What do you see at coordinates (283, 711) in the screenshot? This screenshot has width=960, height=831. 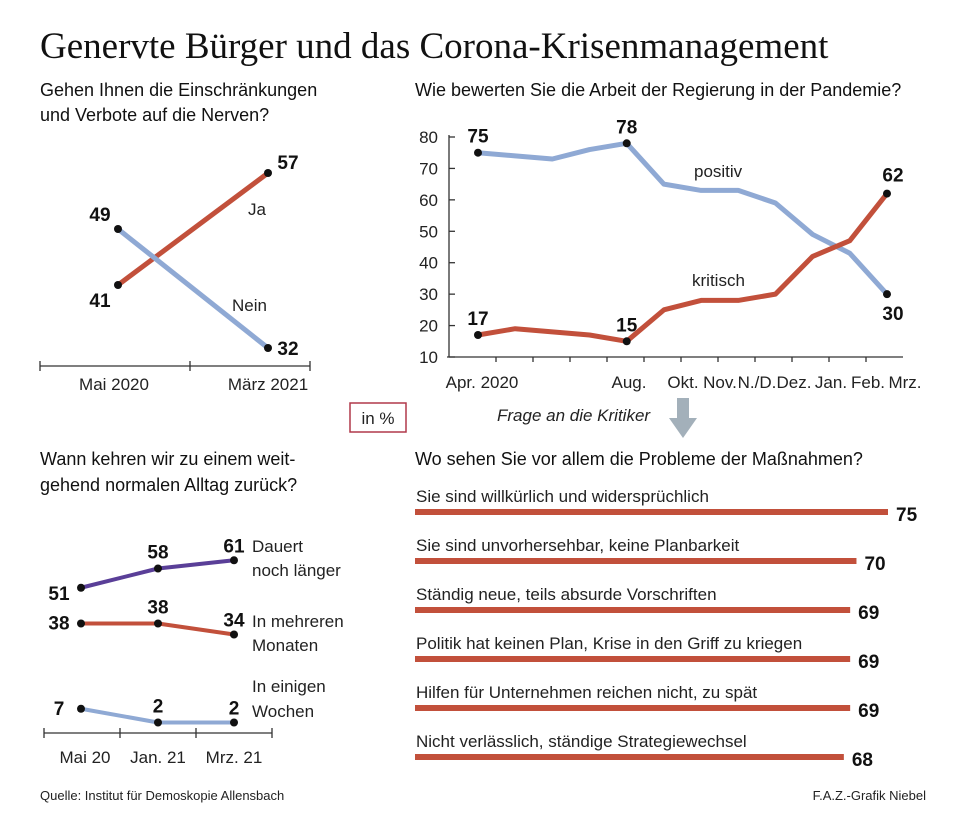 I see `series-label: Wochen` at bounding box center [283, 711].